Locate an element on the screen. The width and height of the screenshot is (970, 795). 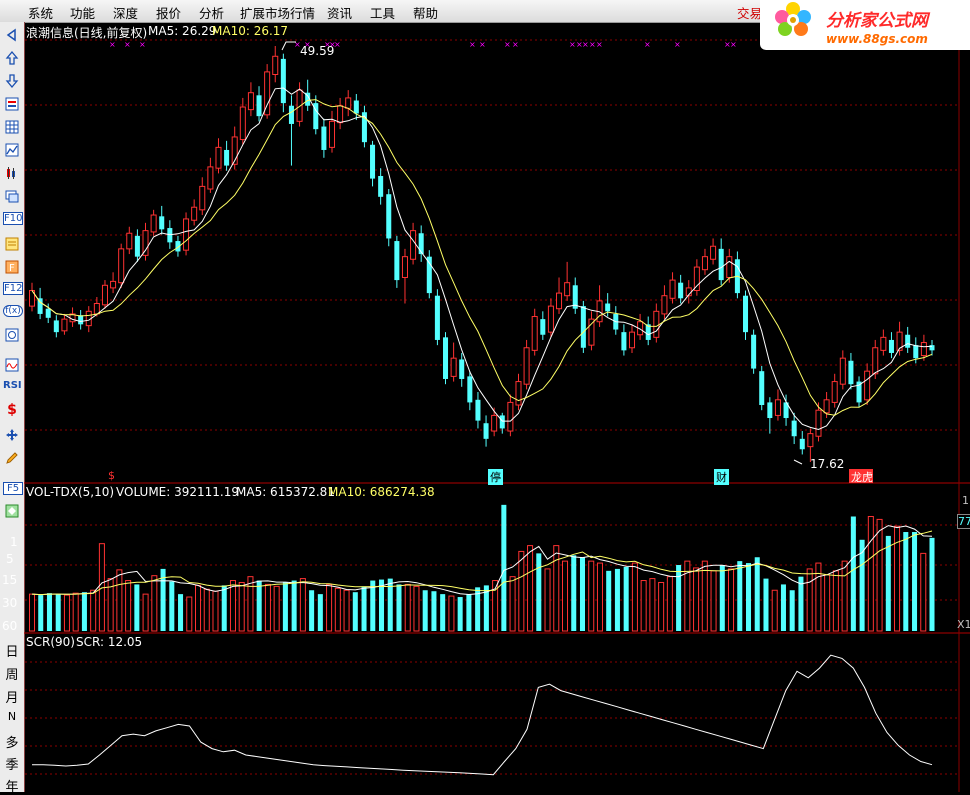
f10-icon: F10 is located at coordinates (13, 218).